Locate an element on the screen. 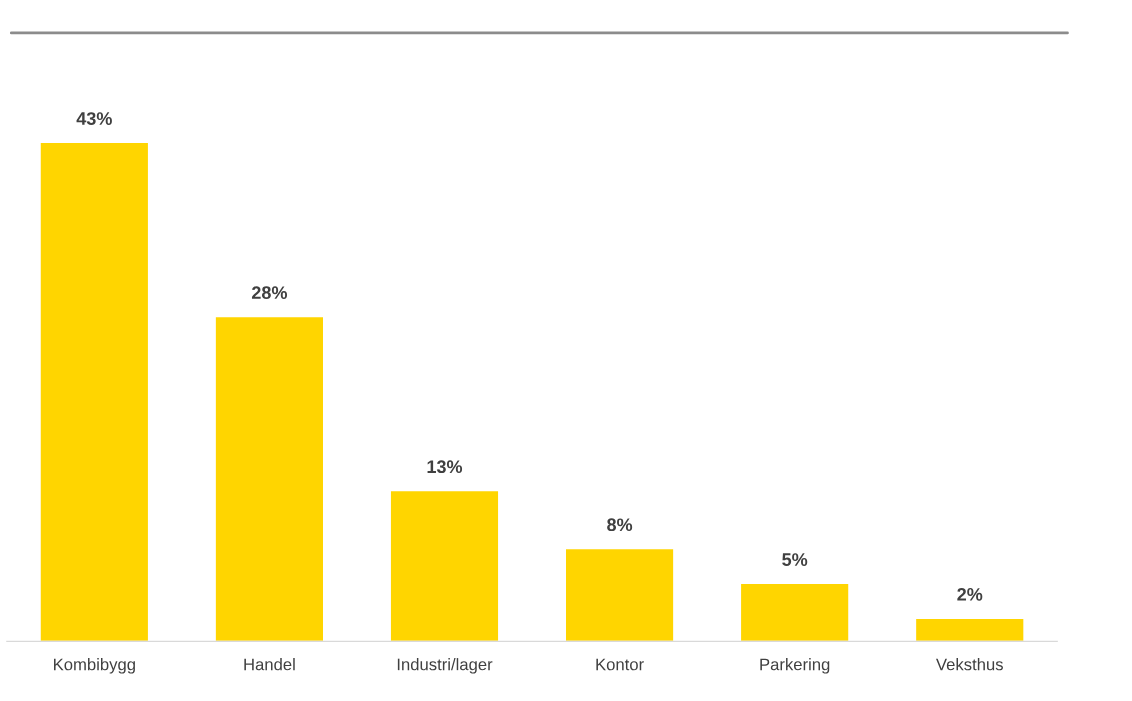 The height and width of the screenshot is (701, 1132). data-label: 2% is located at coordinates (970, 594).